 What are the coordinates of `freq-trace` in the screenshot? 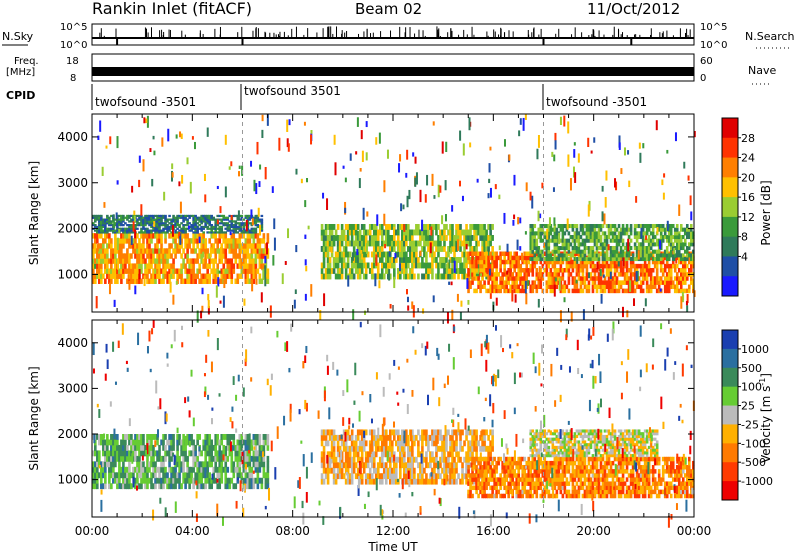 It's located at (393, 71).